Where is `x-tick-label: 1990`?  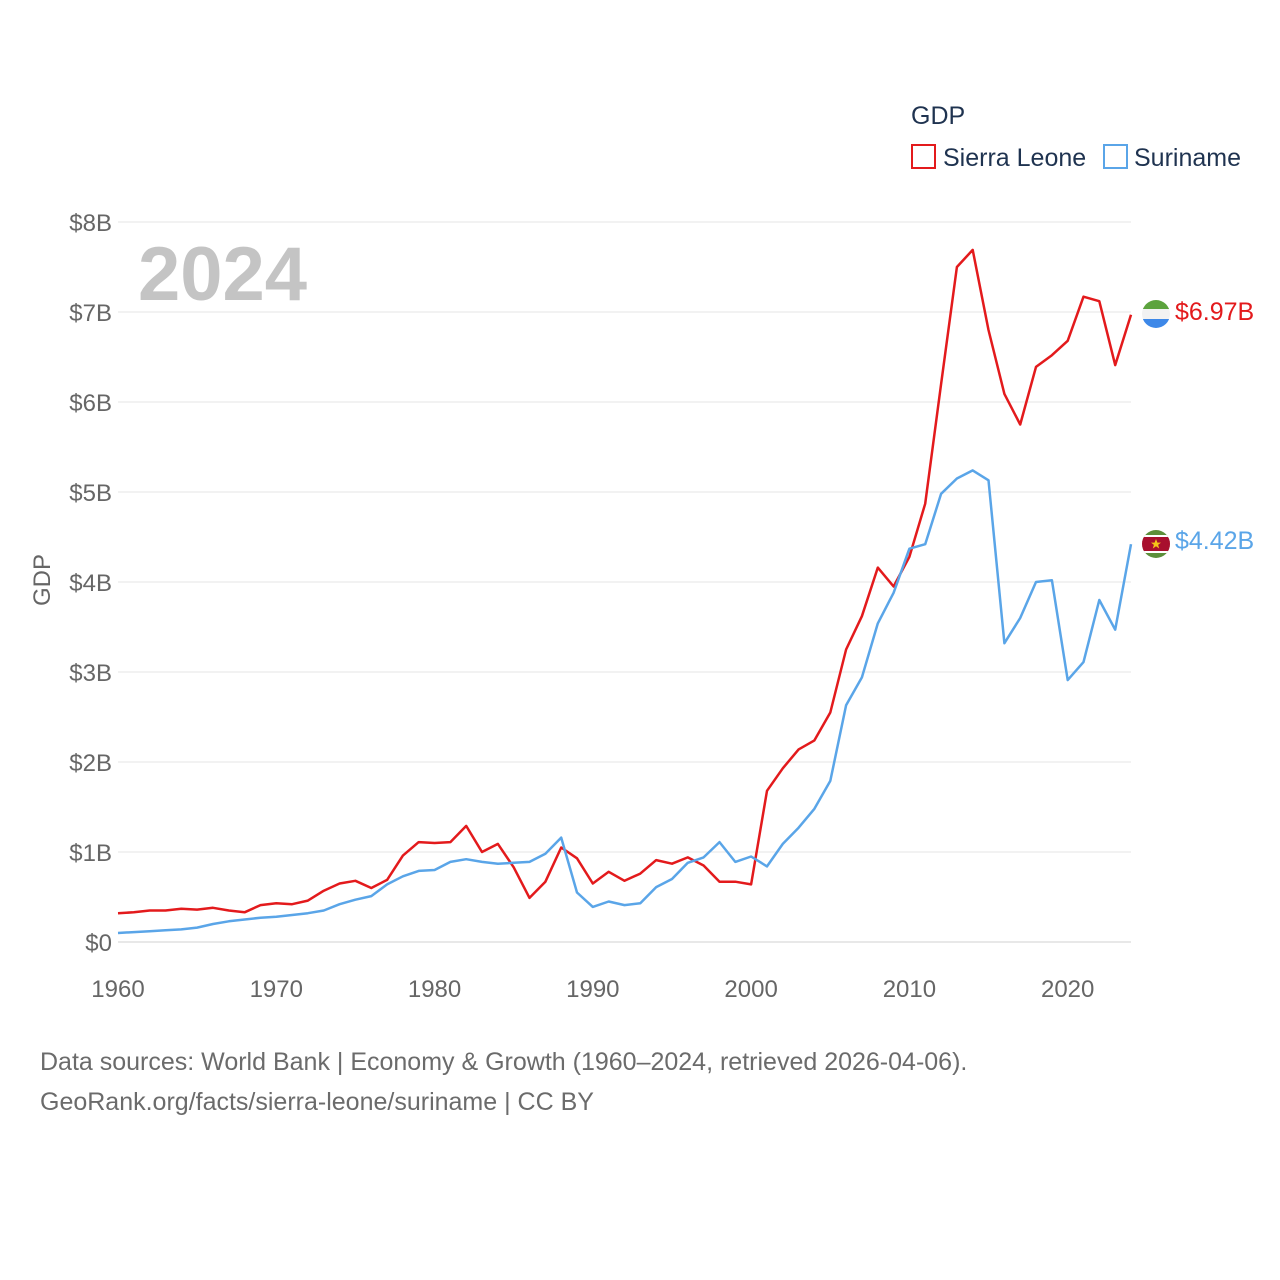
x-tick-label: 1990 is located at coordinates (592, 989).